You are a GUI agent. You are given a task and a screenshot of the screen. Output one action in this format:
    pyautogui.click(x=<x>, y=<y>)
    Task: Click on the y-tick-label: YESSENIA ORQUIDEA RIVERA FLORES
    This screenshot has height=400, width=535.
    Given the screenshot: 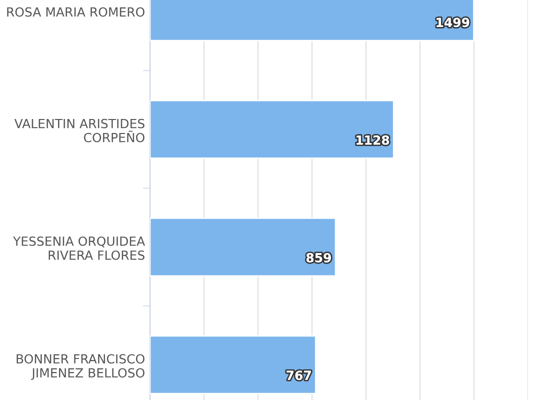 What is the action you would take?
    pyautogui.click(x=79, y=248)
    